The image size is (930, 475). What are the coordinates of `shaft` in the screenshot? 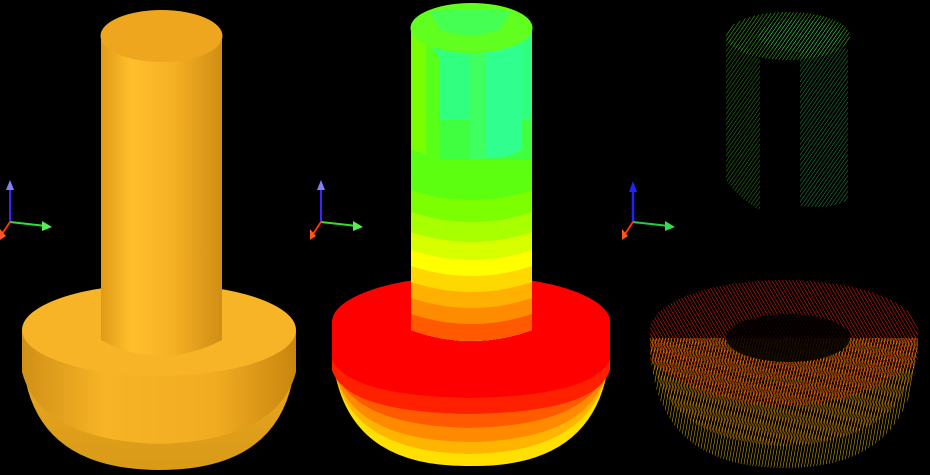 It's located at (161, 196).